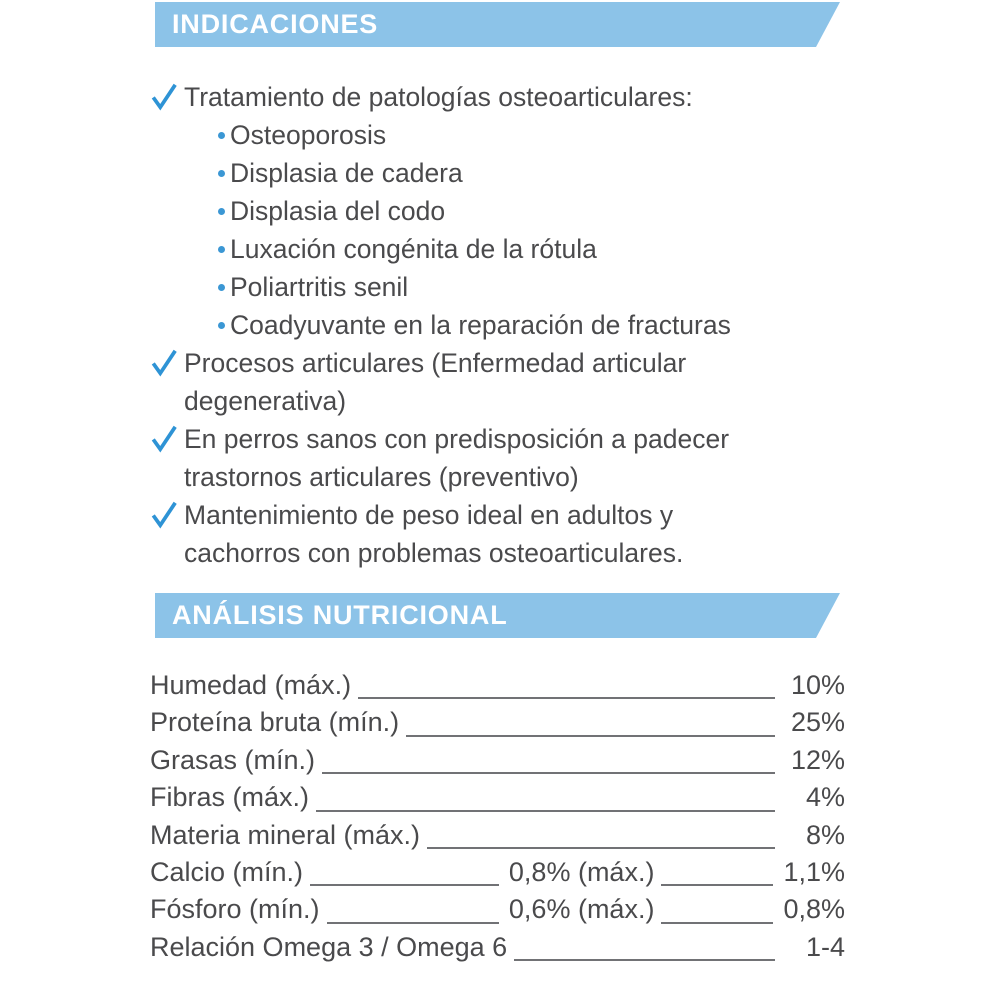 This screenshot has width=1000, height=1000. Describe the element at coordinates (825, 946) in the screenshot. I see `nutrient-value: 1-4` at that location.